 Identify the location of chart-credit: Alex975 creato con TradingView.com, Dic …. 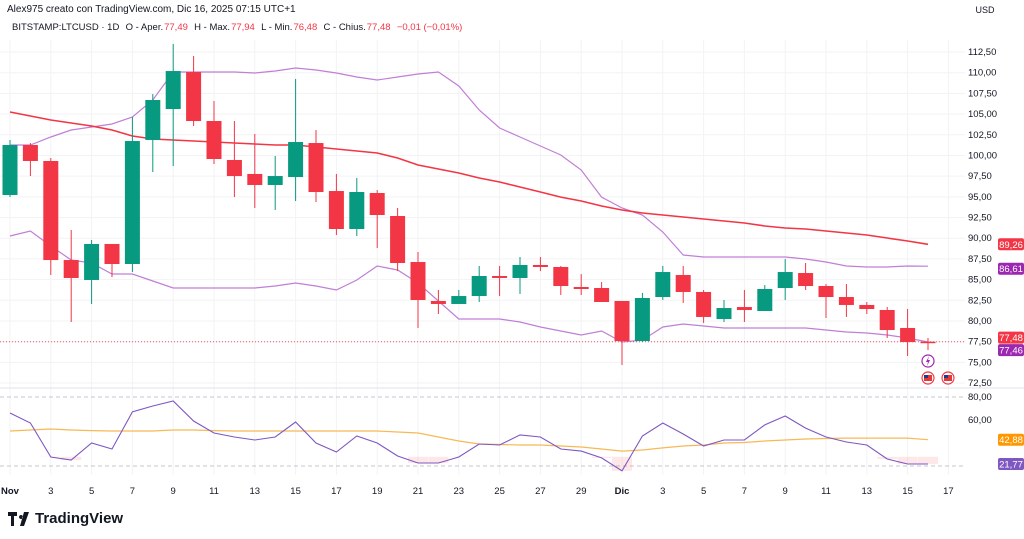
(151, 9).